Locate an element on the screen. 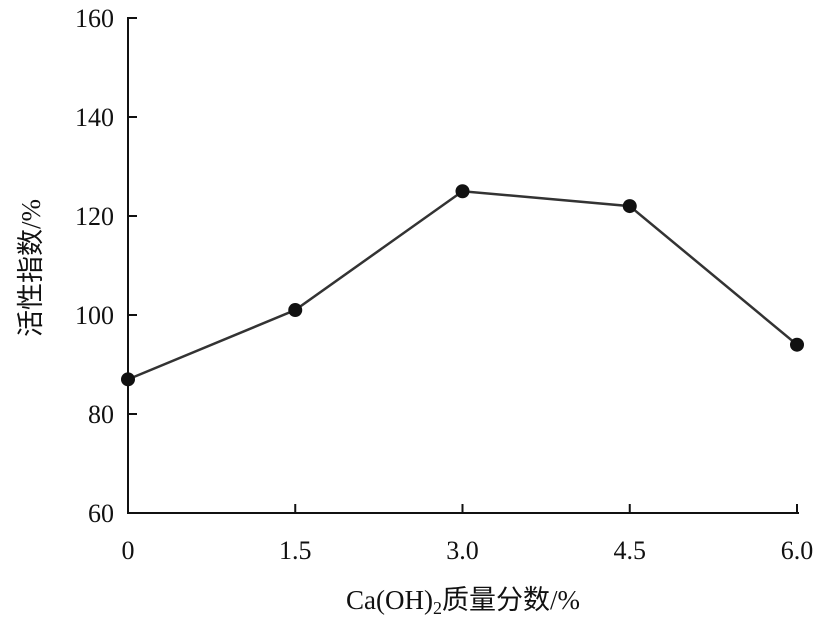 The width and height of the screenshot is (827, 623). x-axis-title-prefix: Ca(OH) is located at coordinates (389, 600).